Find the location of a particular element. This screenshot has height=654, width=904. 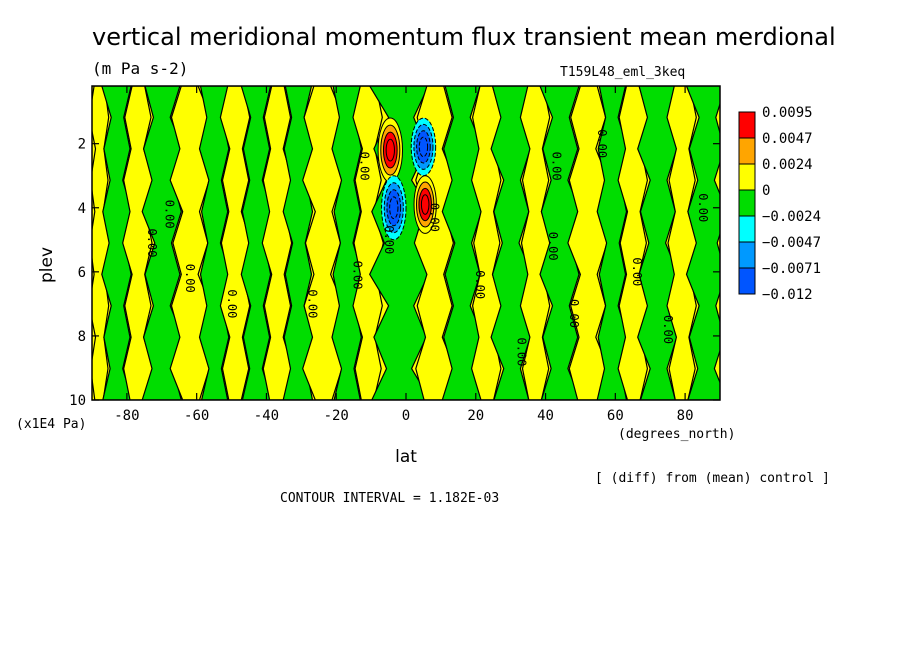

x-tick-label: -40 is located at coordinates (266, 416).